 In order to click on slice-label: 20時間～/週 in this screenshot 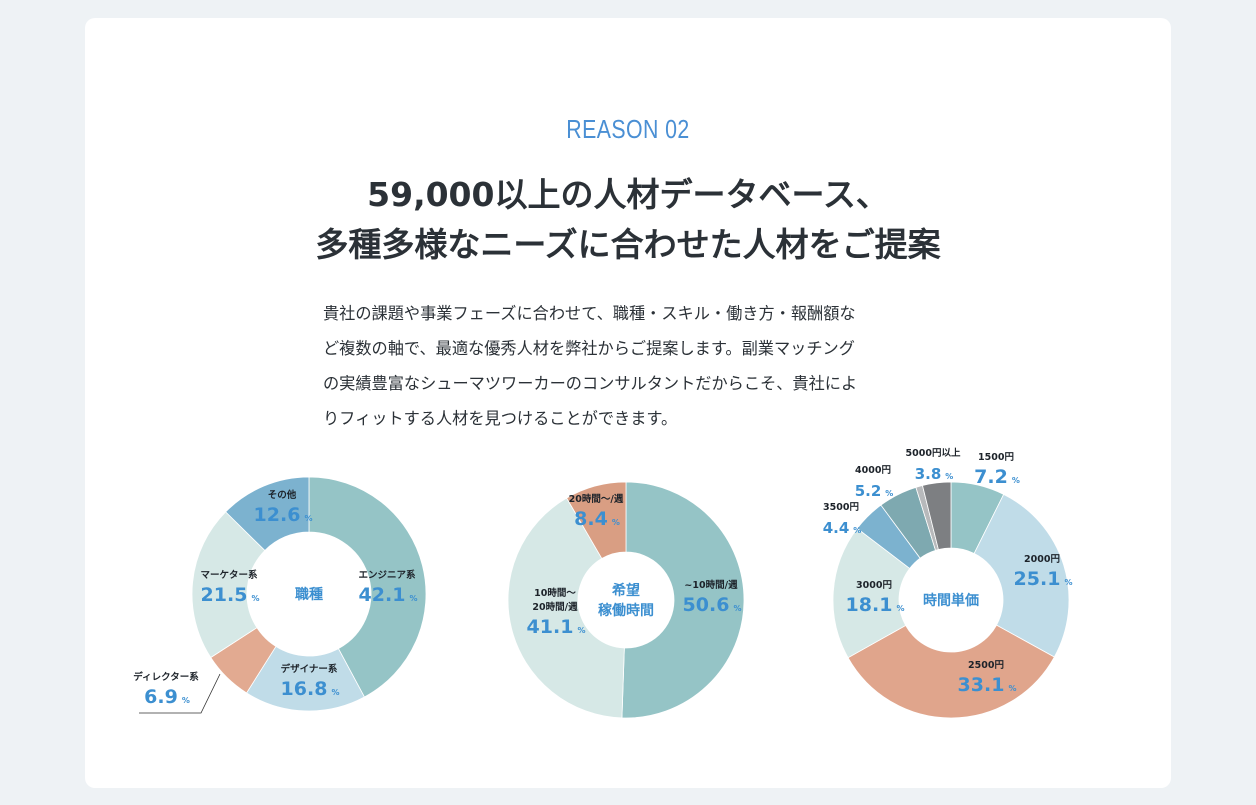, I will do `click(596, 499)`.